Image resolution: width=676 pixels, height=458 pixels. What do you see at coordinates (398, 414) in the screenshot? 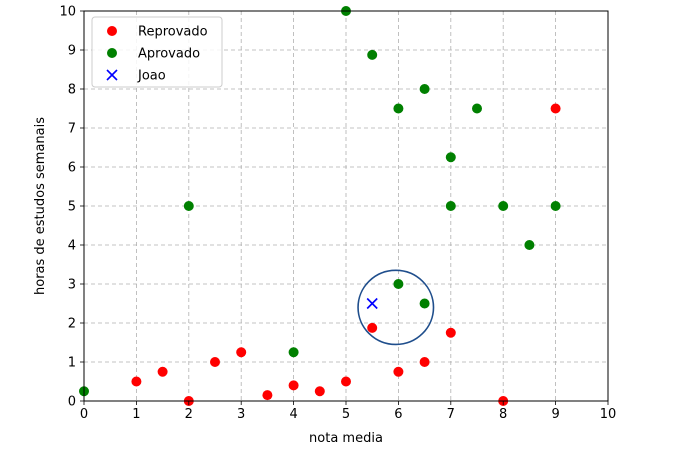
I see `x-tick-label: 6` at bounding box center [398, 414].